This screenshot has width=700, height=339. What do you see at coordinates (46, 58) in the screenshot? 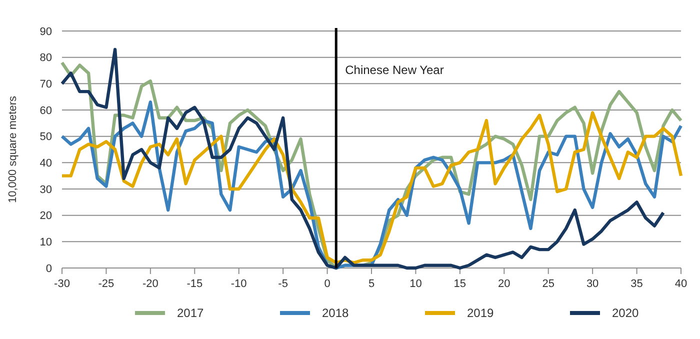
I see `y-tick-label: 80` at bounding box center [46, 58].